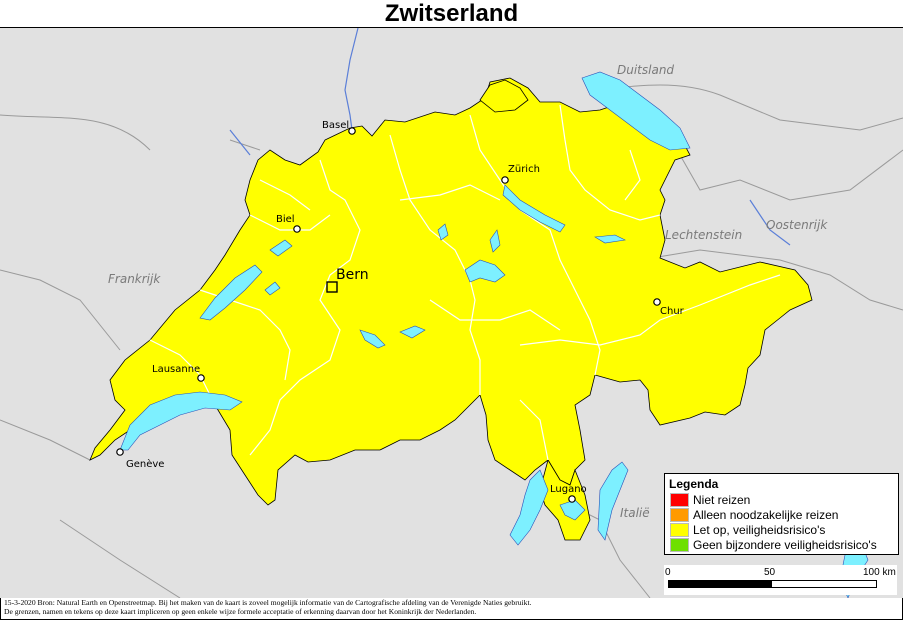 Image resolution: width=903 pixels, height=620 pixels. I want to click on label-lugano: Lugano, so click(568, 489).